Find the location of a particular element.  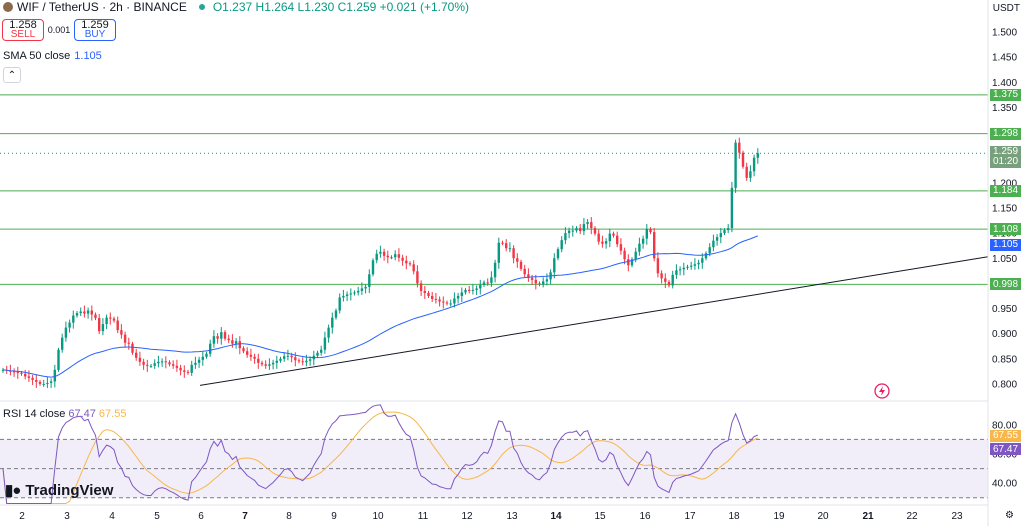

currency-label: USDT is located at coordinates (1006, 8).